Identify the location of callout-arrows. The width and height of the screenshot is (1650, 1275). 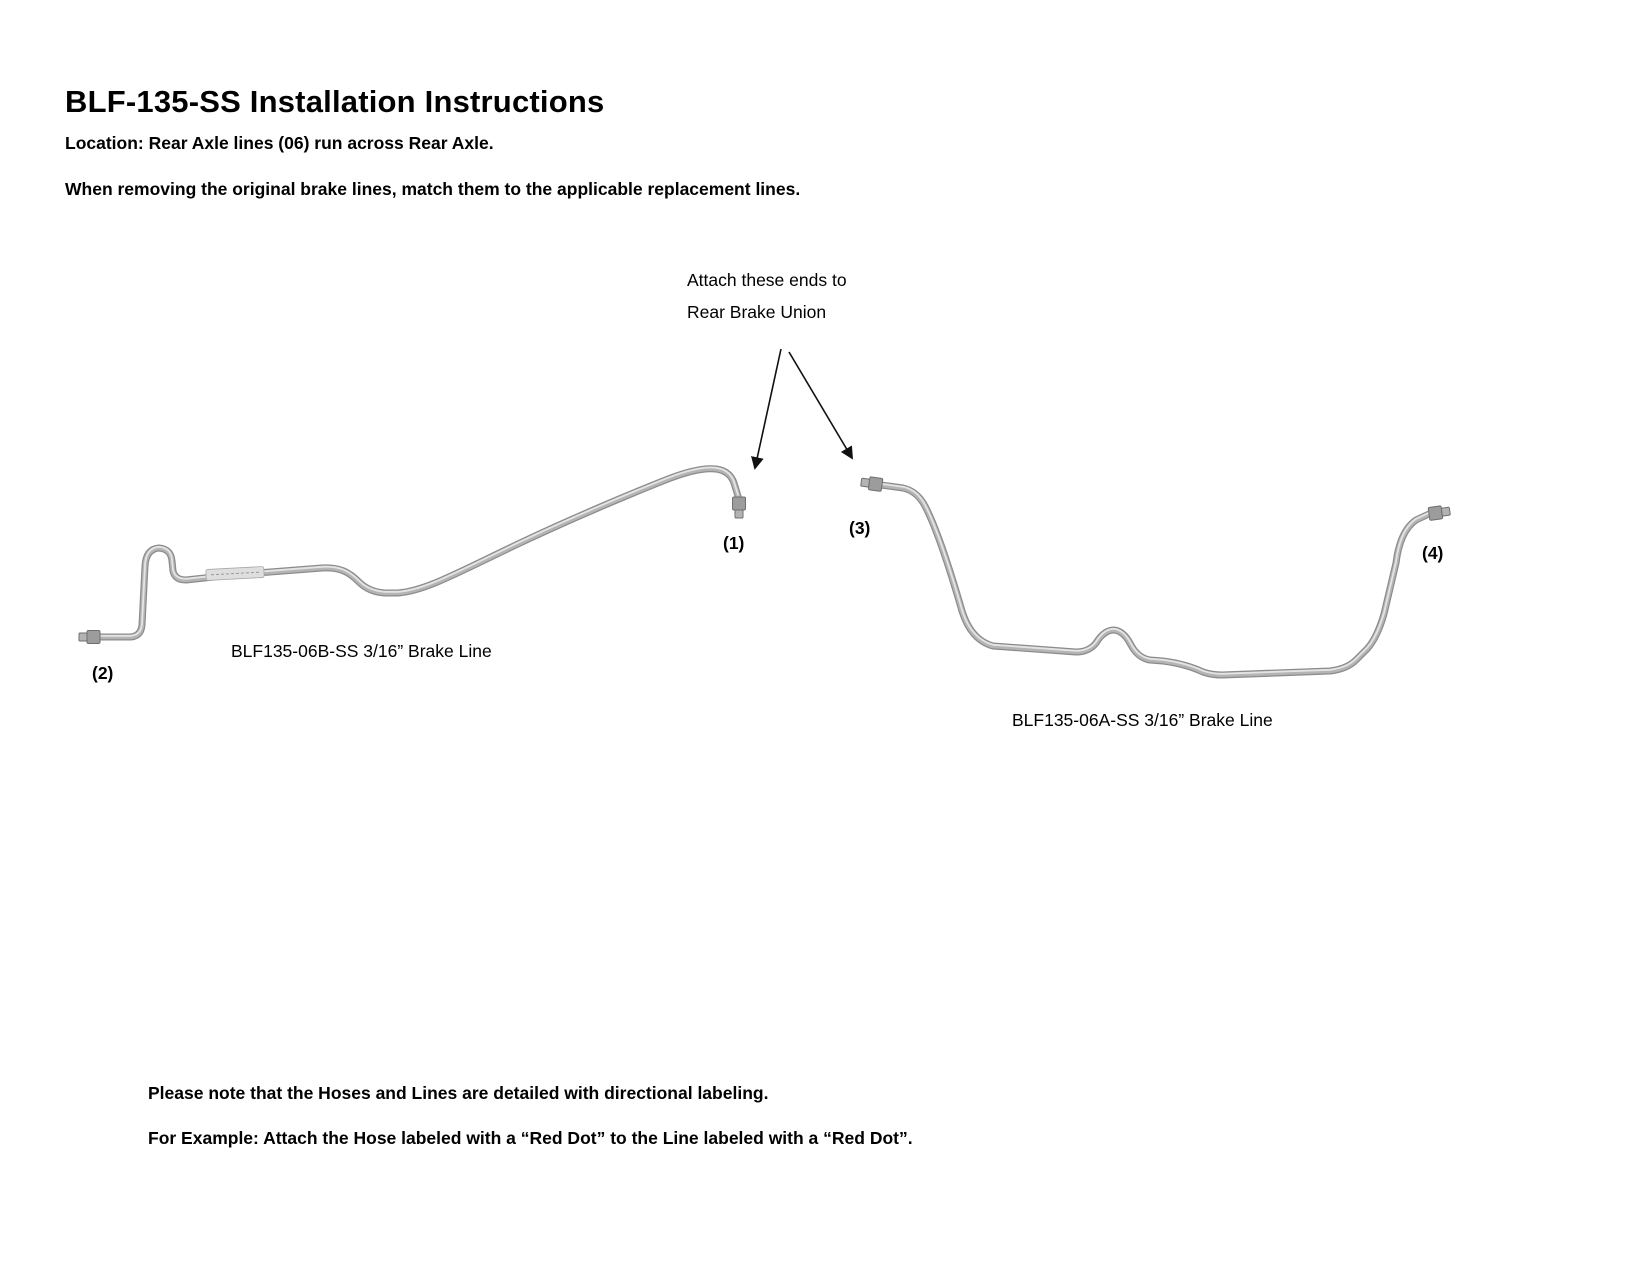
(802, 409).